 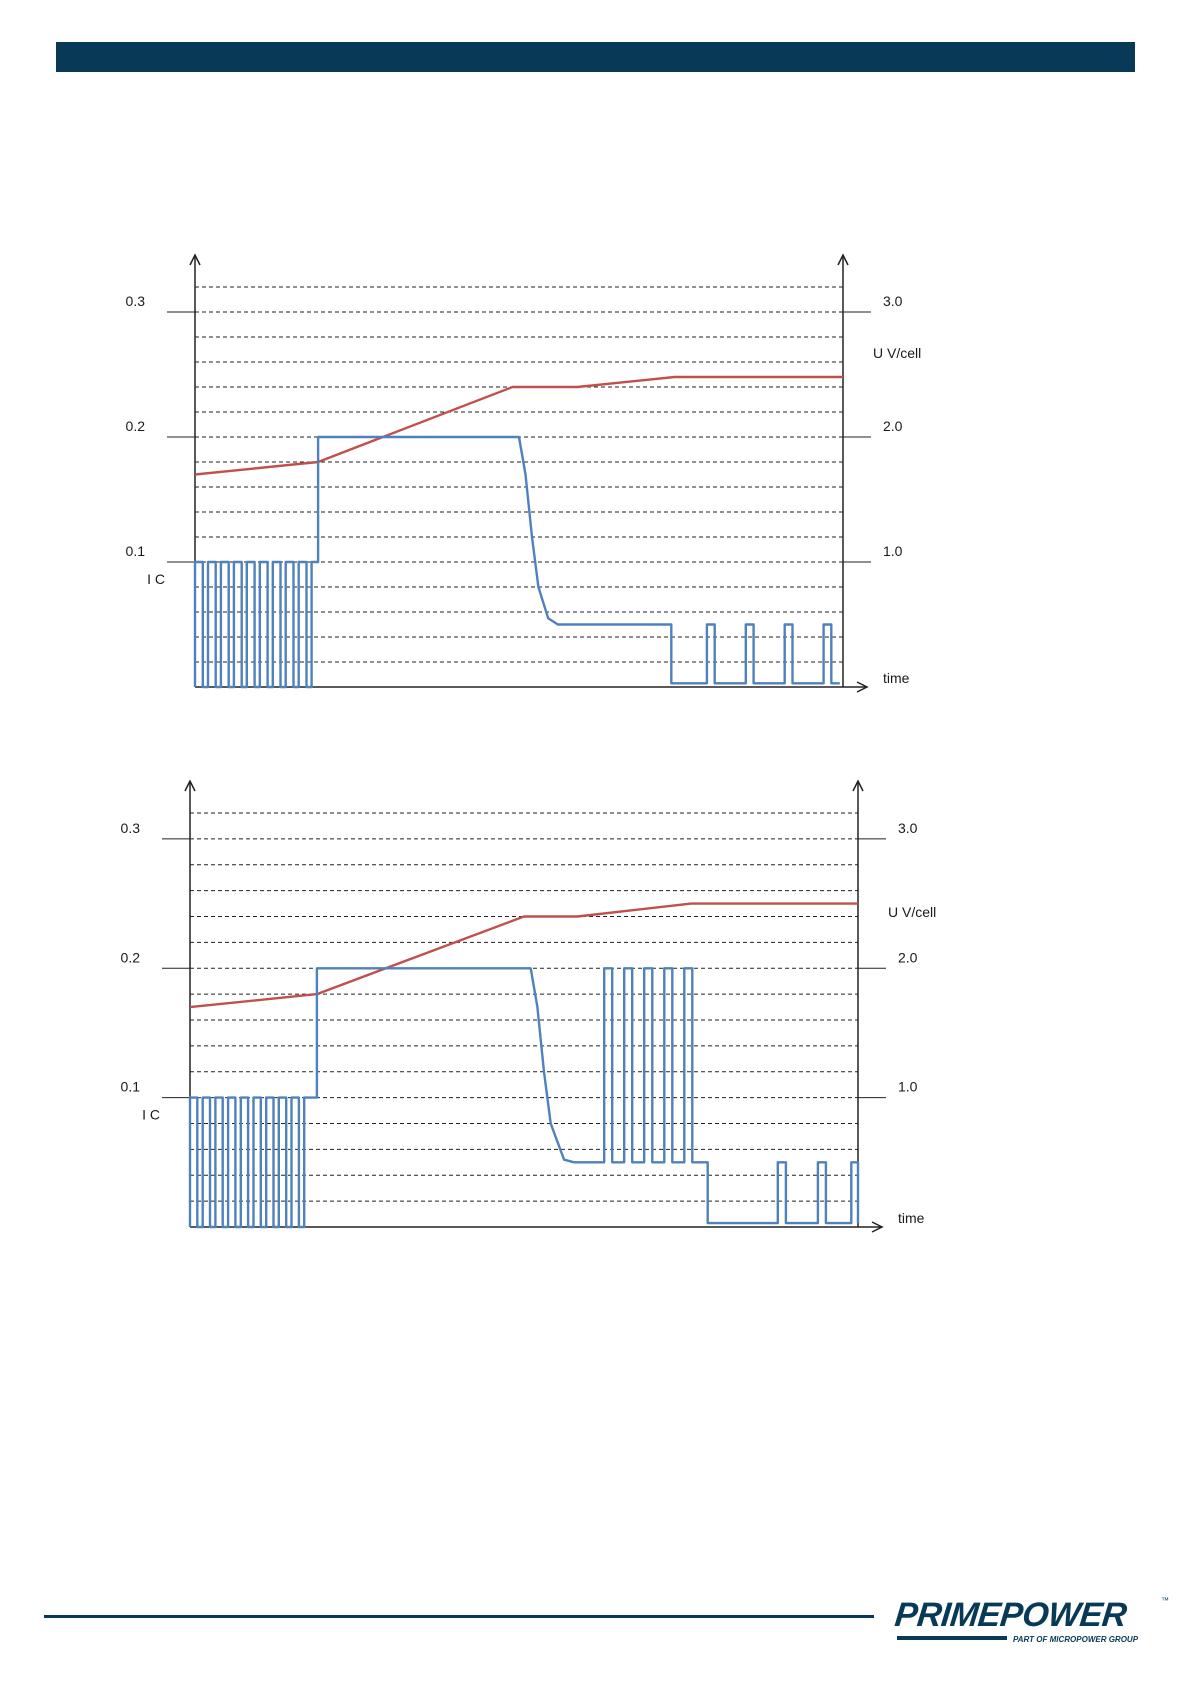 What do you see at coordinates (1011, 1615) in the screenshot?
I see `logo-wordmark: PRIMEPOWER` at bounding box center [1011, 1615].